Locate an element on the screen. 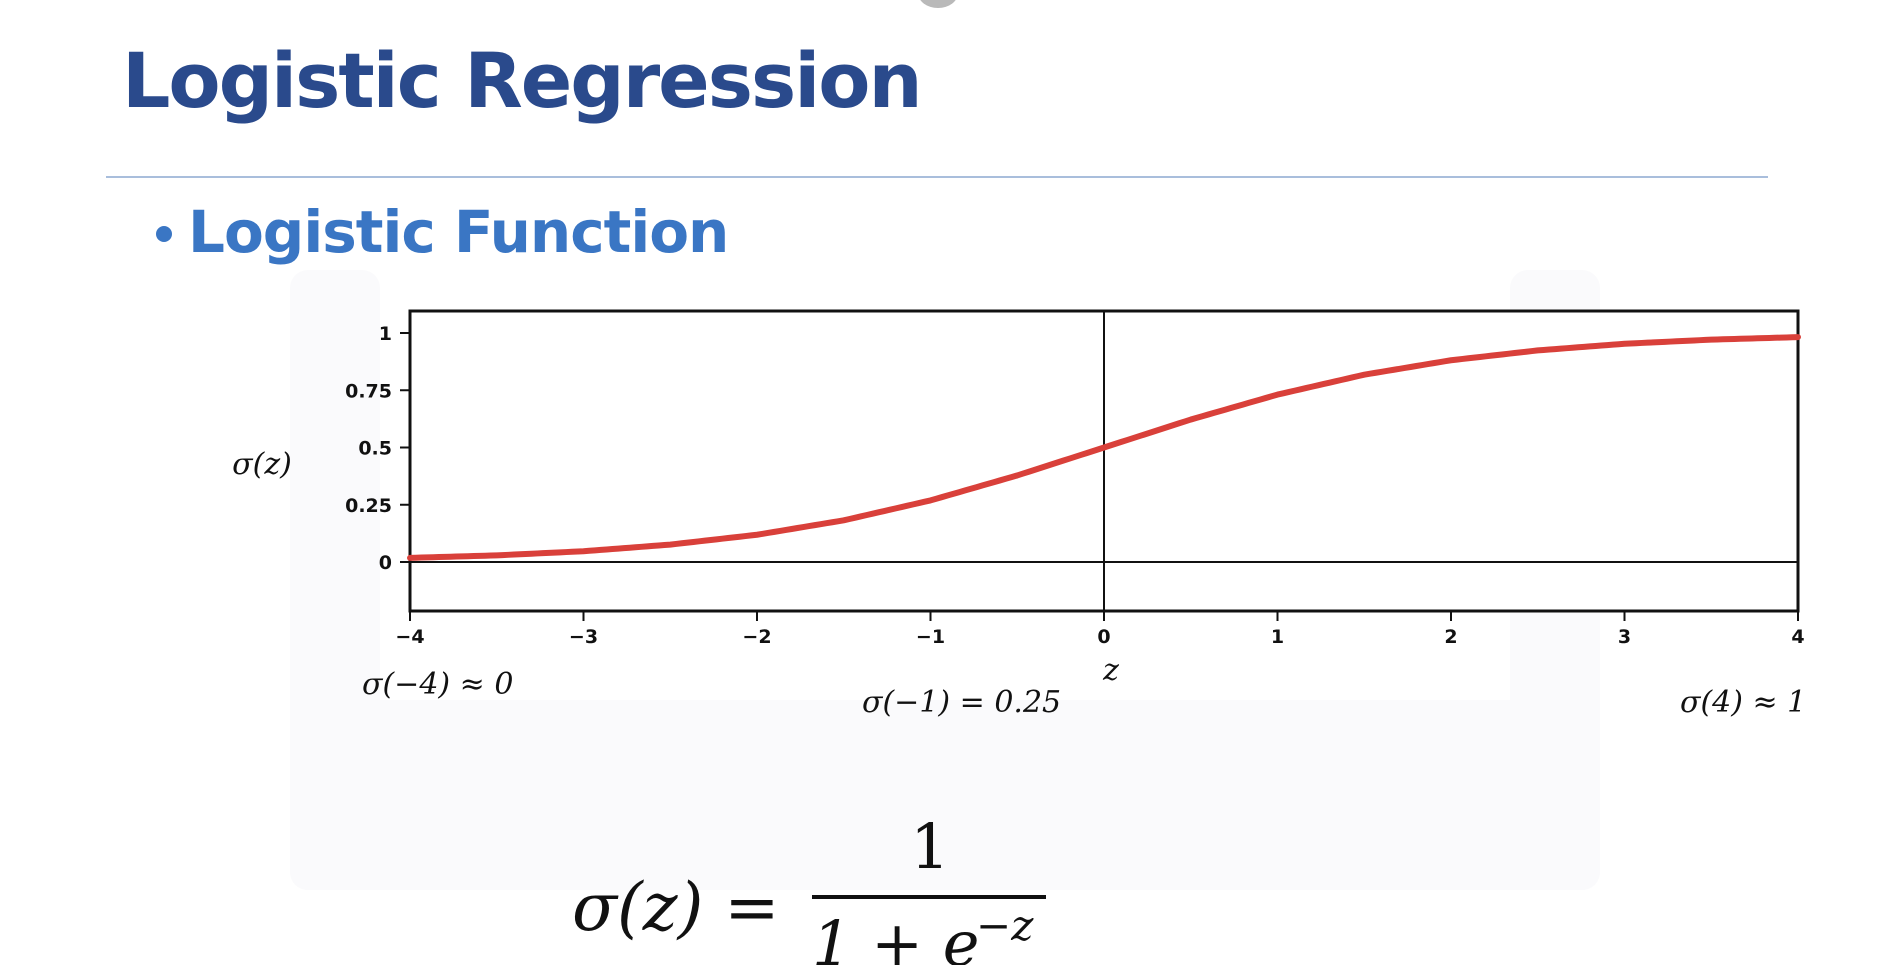 The image size is (1893, 965). bullet-heading: Logistic Function is located at coordinates (458, 232).